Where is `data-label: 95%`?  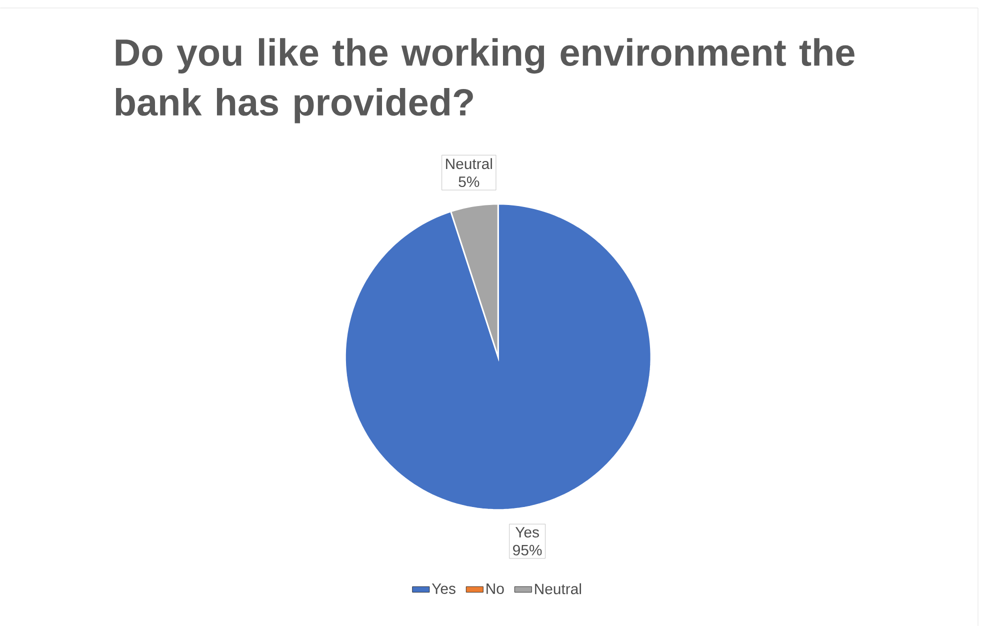
data-label: 95% is located at coordinates (527, 550).